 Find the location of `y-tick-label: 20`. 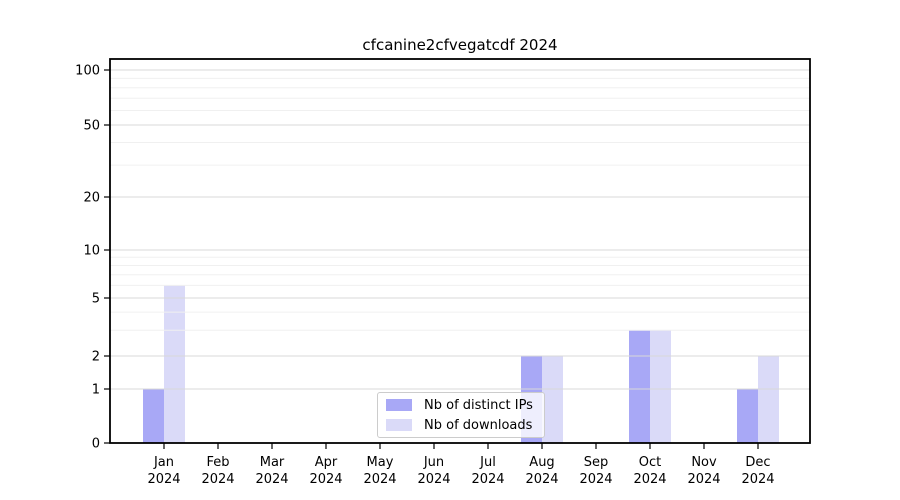

y-tick-label: 20 is located at coordinates (91, 198).